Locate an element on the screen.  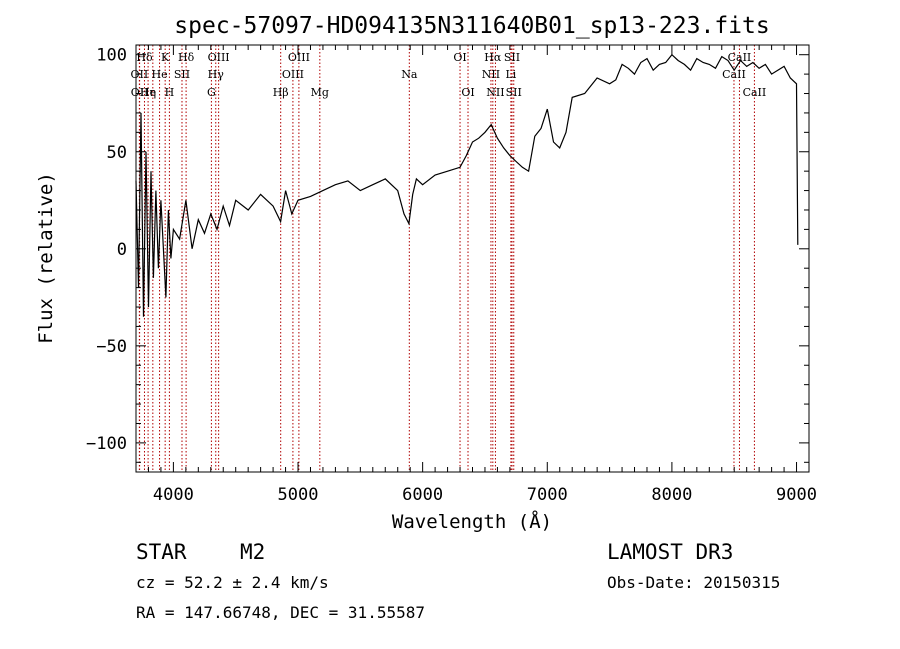
observation-date: Obs-Date: 20150315 is located at coordinates (693, 582).